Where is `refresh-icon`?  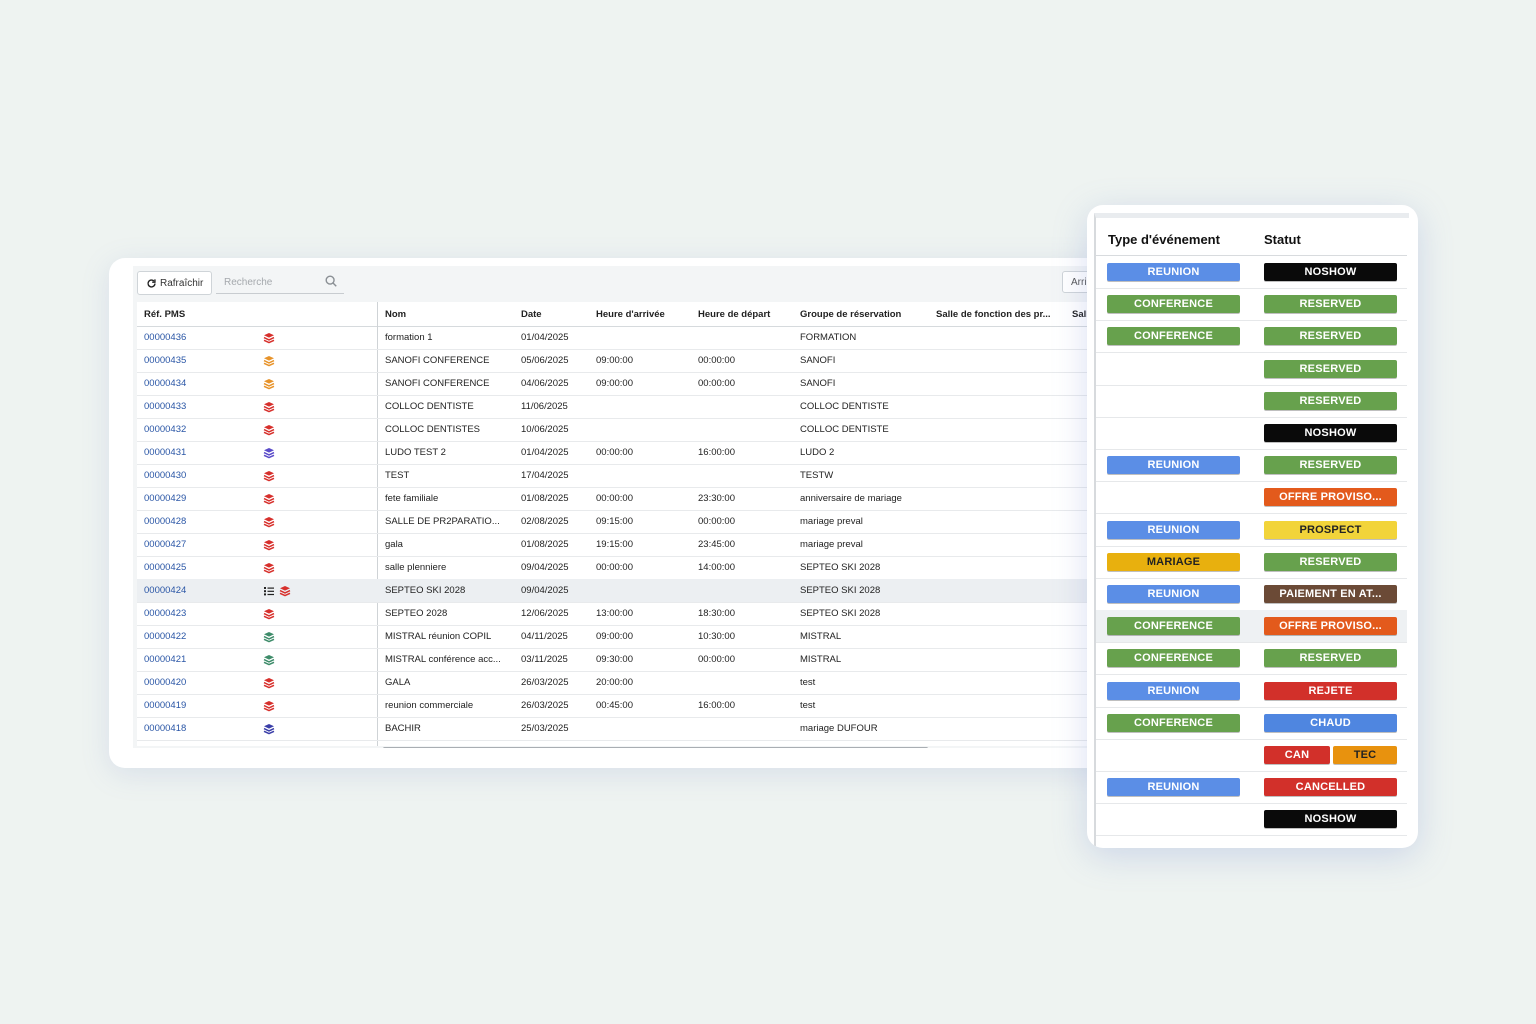 refresh-icon is located at coordinates (151, 283).